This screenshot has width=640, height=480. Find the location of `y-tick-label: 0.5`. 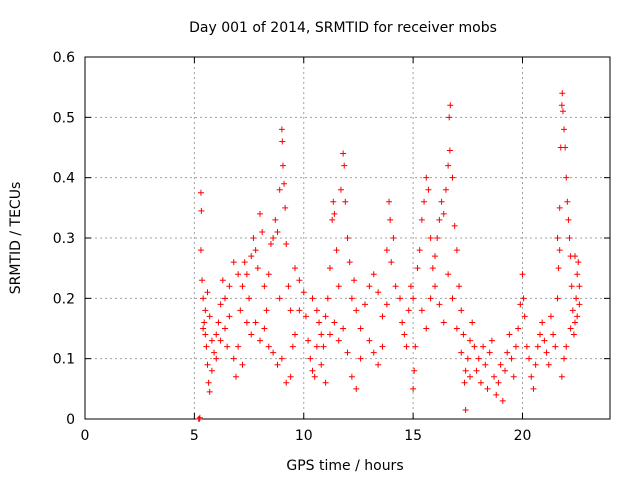

y-tick-label: 0.5 is located at coordinates (64, 118).